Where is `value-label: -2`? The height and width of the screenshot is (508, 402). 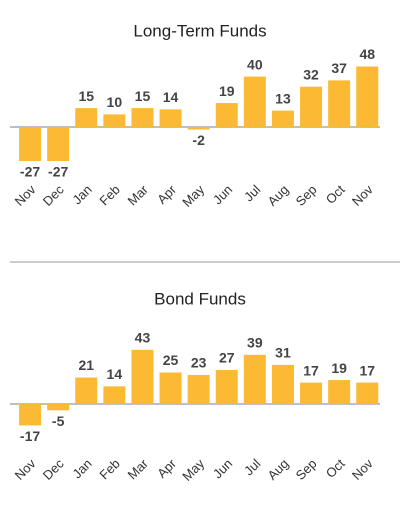
value-label: -2 is located at coordinates (198, 140).